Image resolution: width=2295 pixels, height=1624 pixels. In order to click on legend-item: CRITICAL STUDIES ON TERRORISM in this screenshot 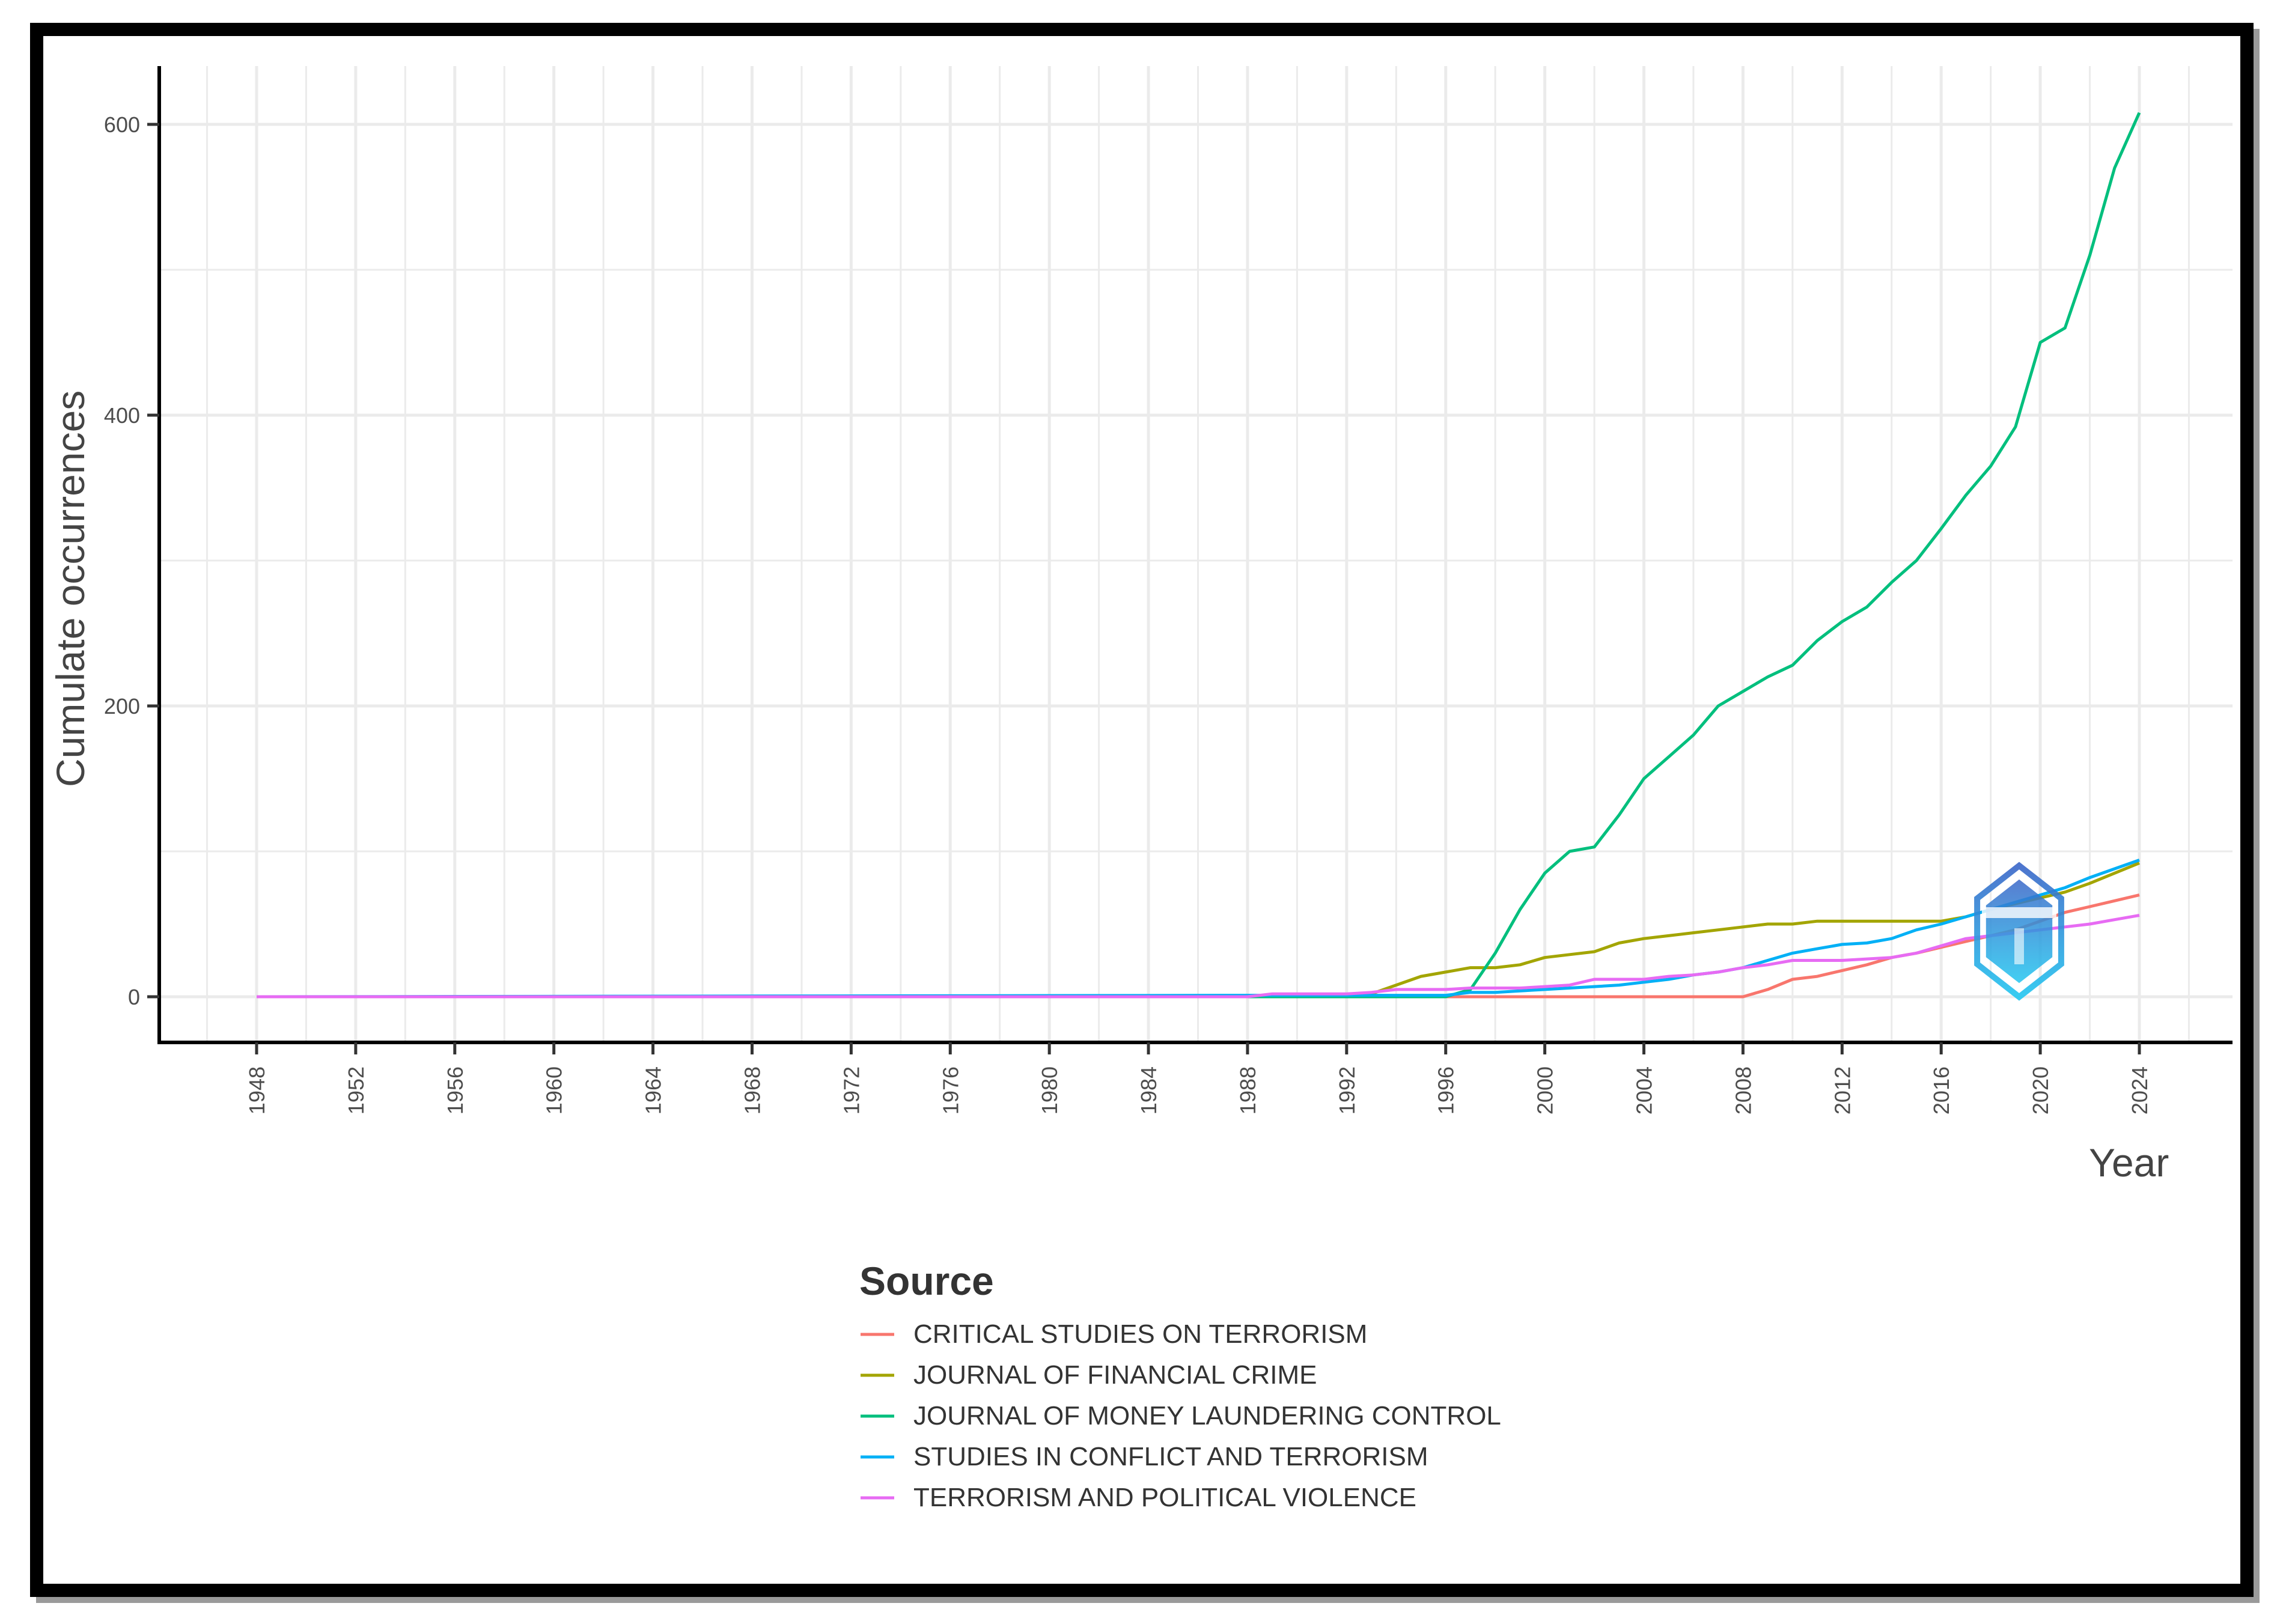, I will do `click(1114, 1334)`.